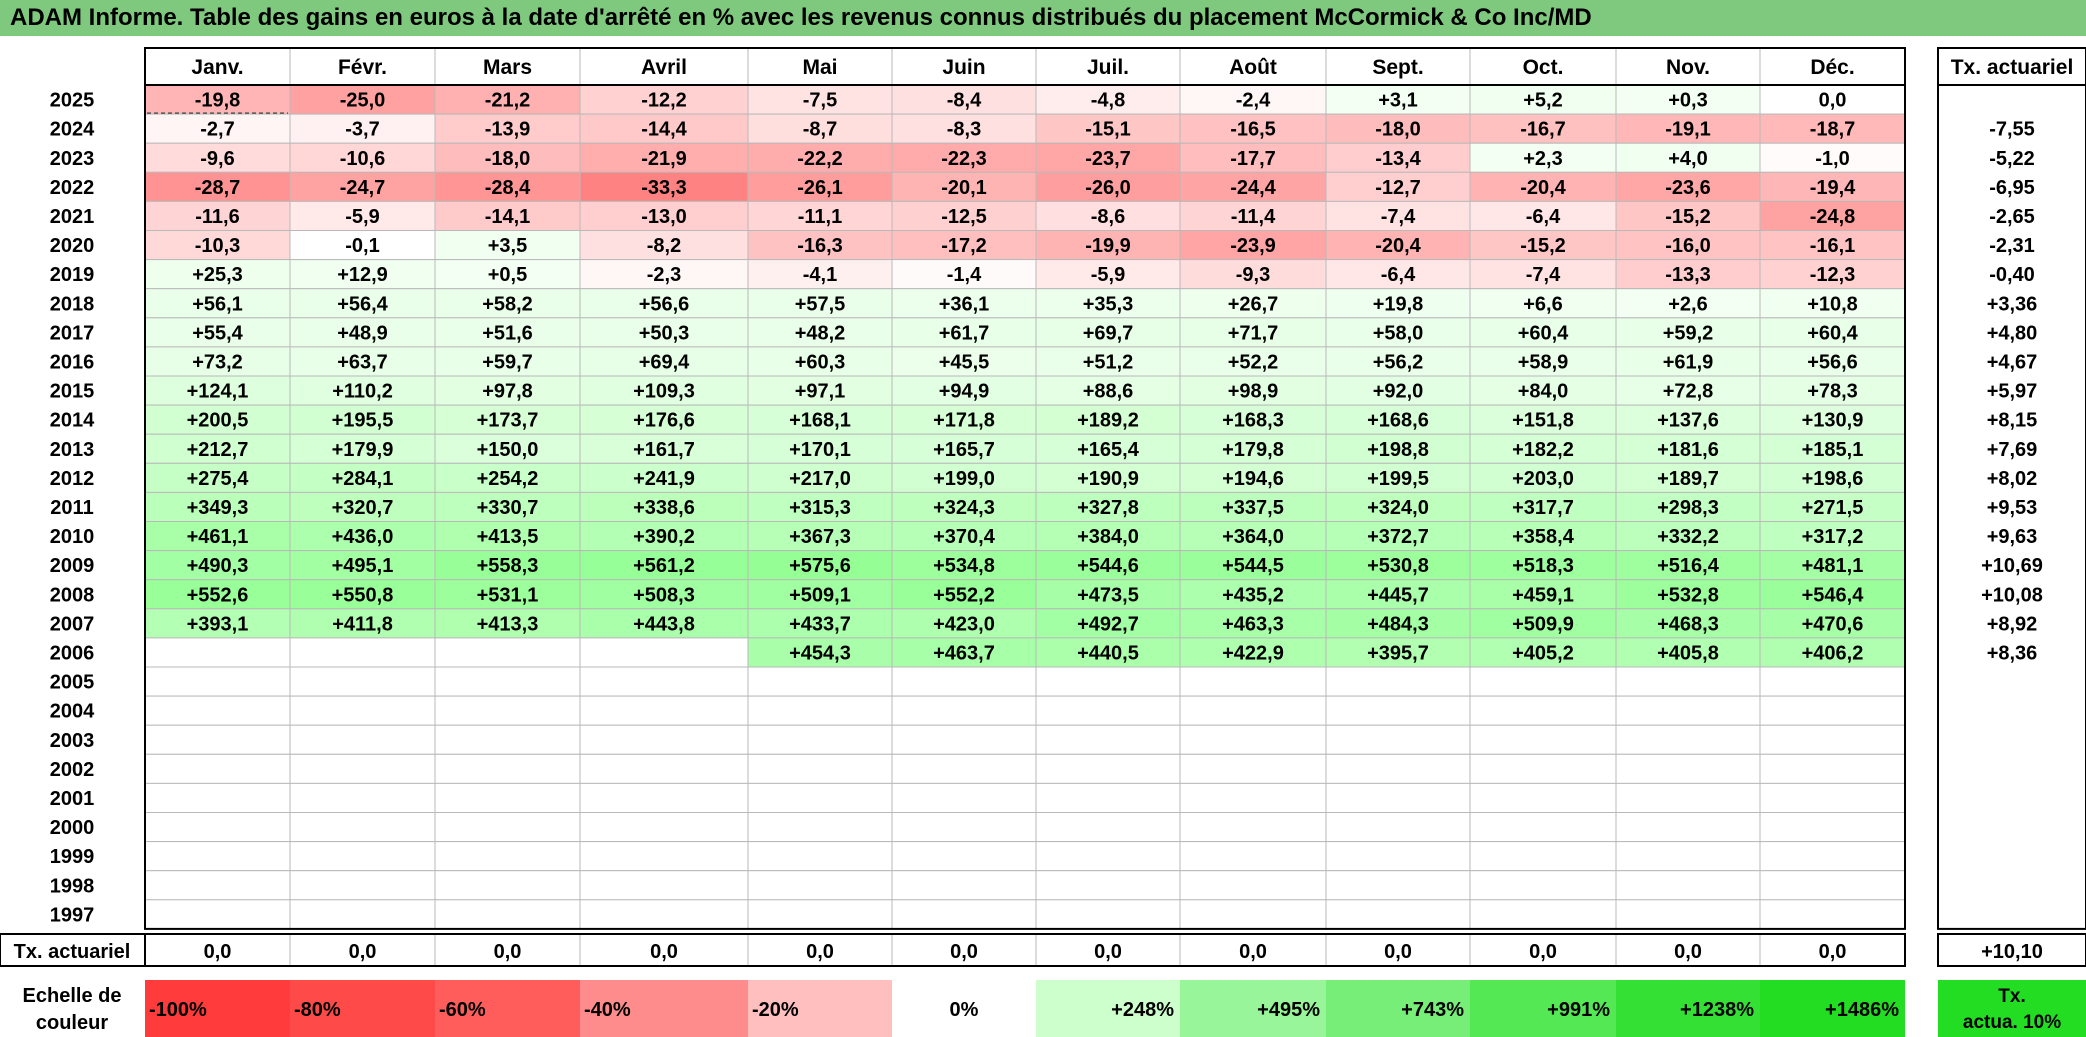 Image resolution: width=2086 pixels, height=1037 pixels. What do you see at coordinates (217, 217) in the screenshot?
I see `table-cell-value: -11,6` at bounding box center [217, 217].